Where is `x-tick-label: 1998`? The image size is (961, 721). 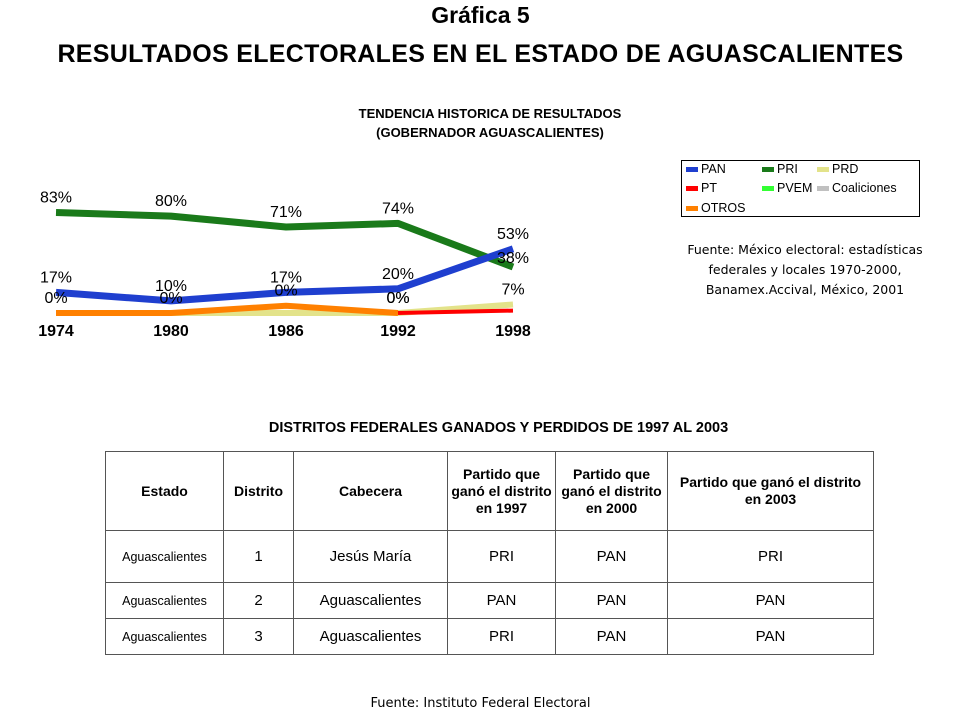 x-tick-label: 1998 is located at coordinates (513, 331).